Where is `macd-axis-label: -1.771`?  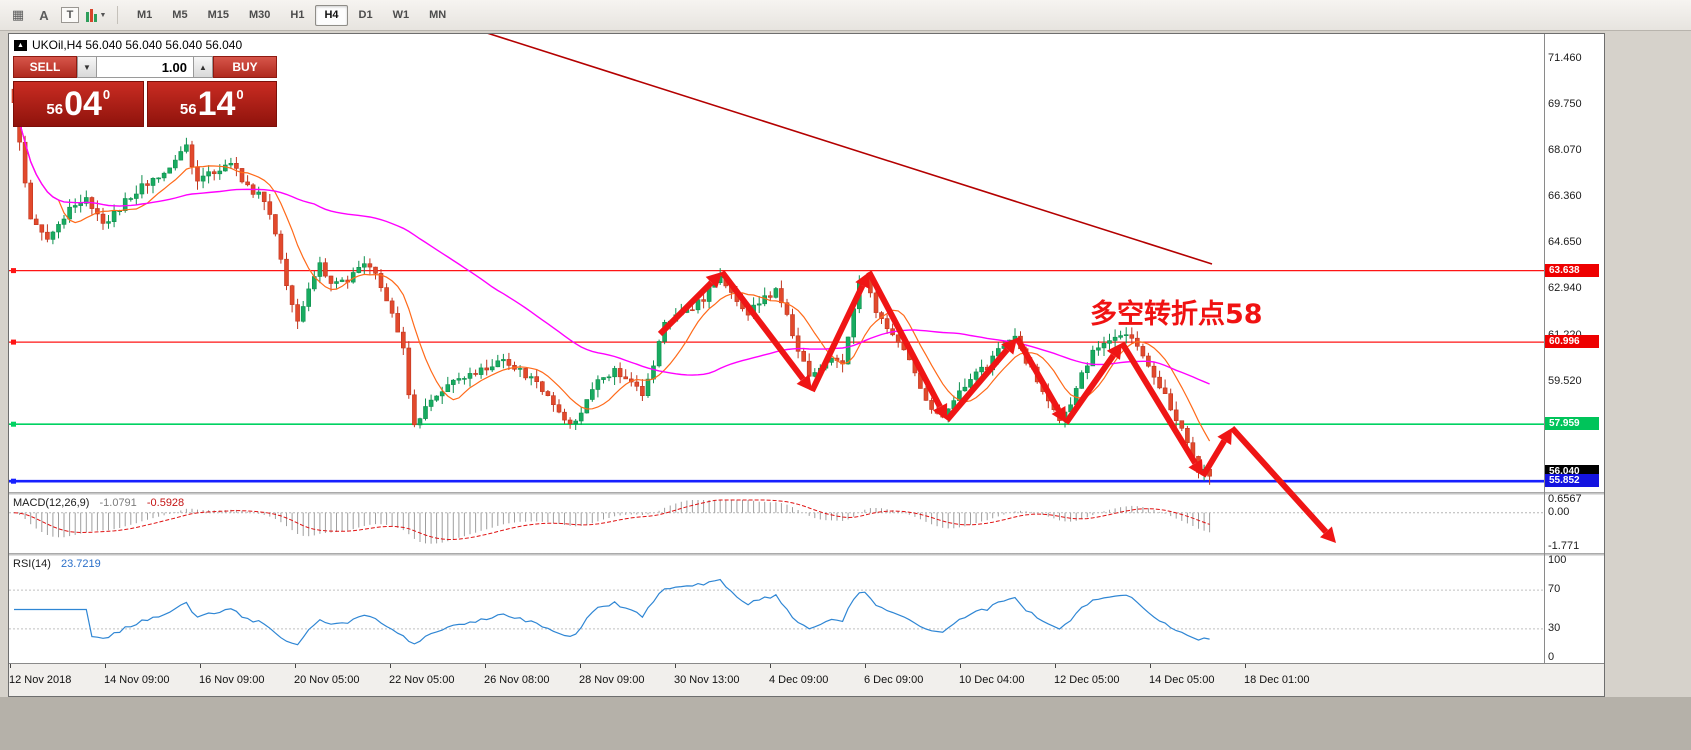
macd-axis-label: -1.771 is located at coordinates (1564, 546).